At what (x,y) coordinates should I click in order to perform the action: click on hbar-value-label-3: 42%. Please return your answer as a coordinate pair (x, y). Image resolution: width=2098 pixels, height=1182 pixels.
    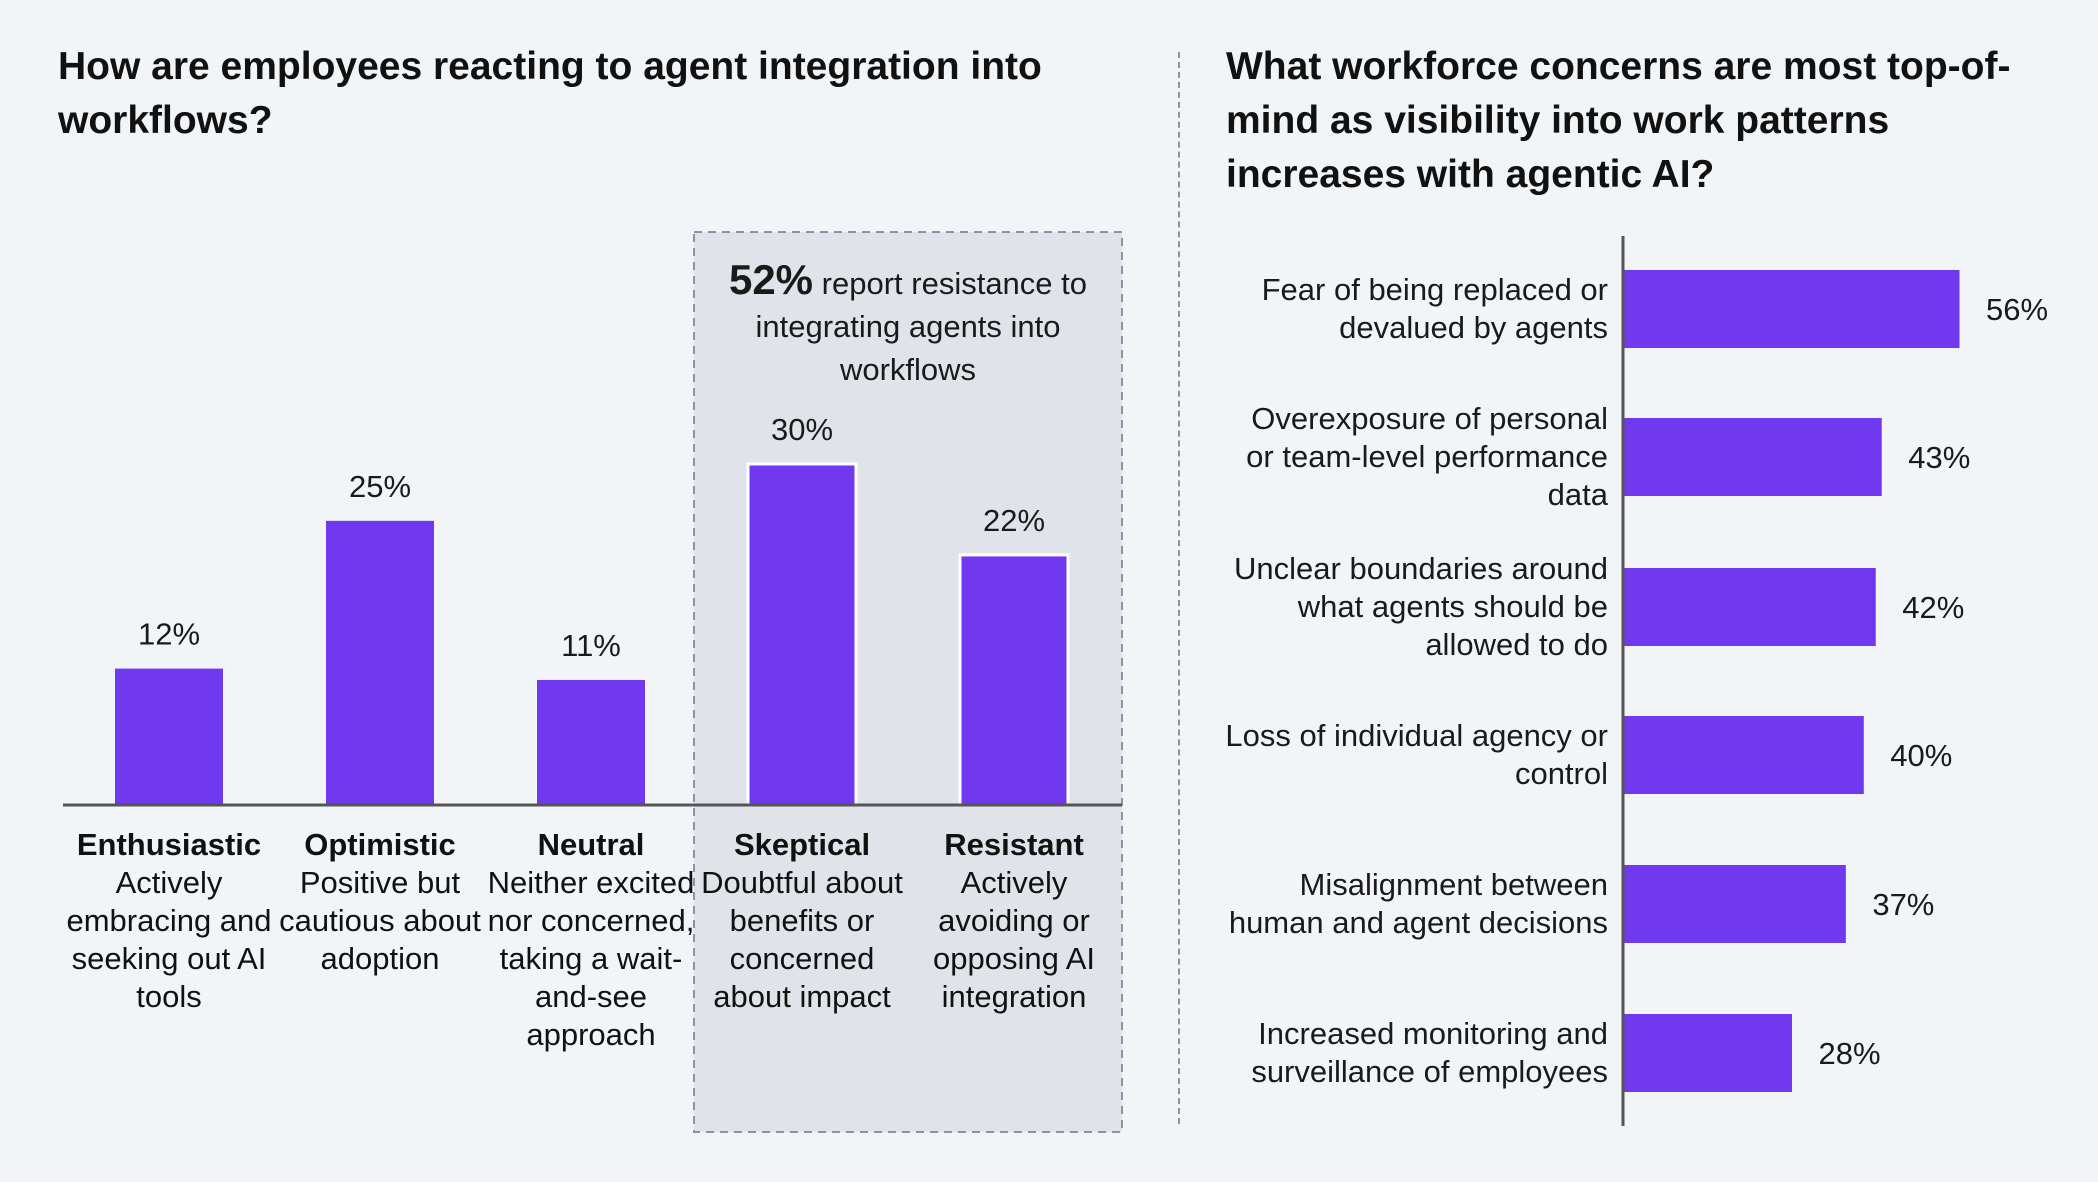
    Looking at the image, I should click on (1933, 607).